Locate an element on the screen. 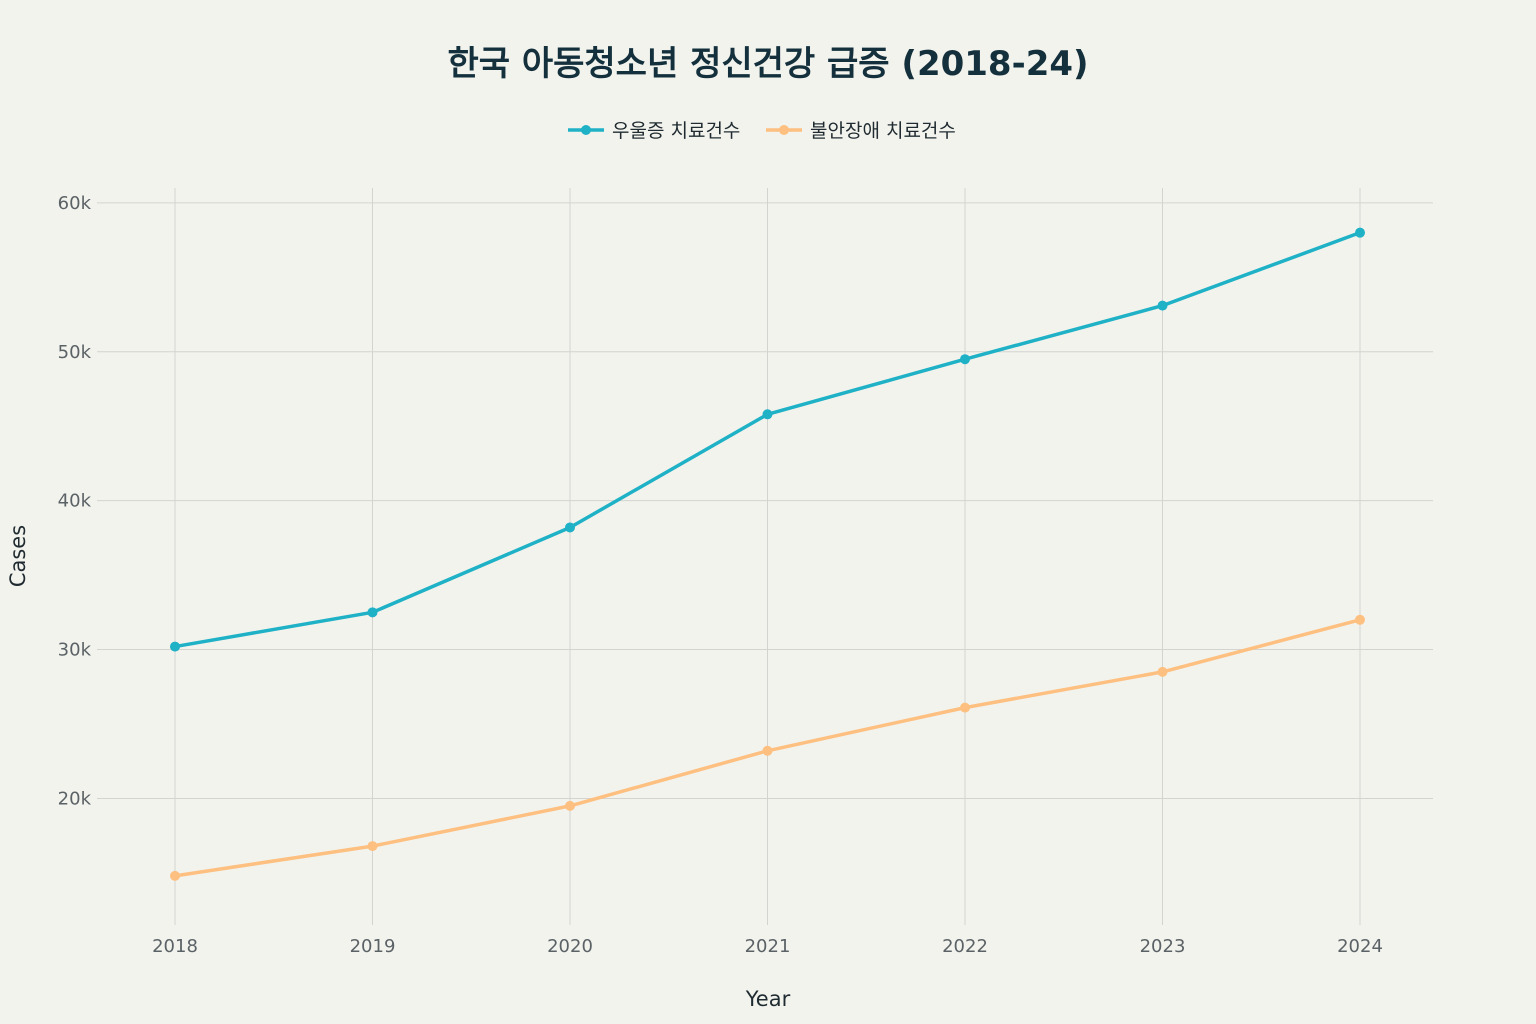  data-point-anxiety-2019 is located at coordinates (372, 846).